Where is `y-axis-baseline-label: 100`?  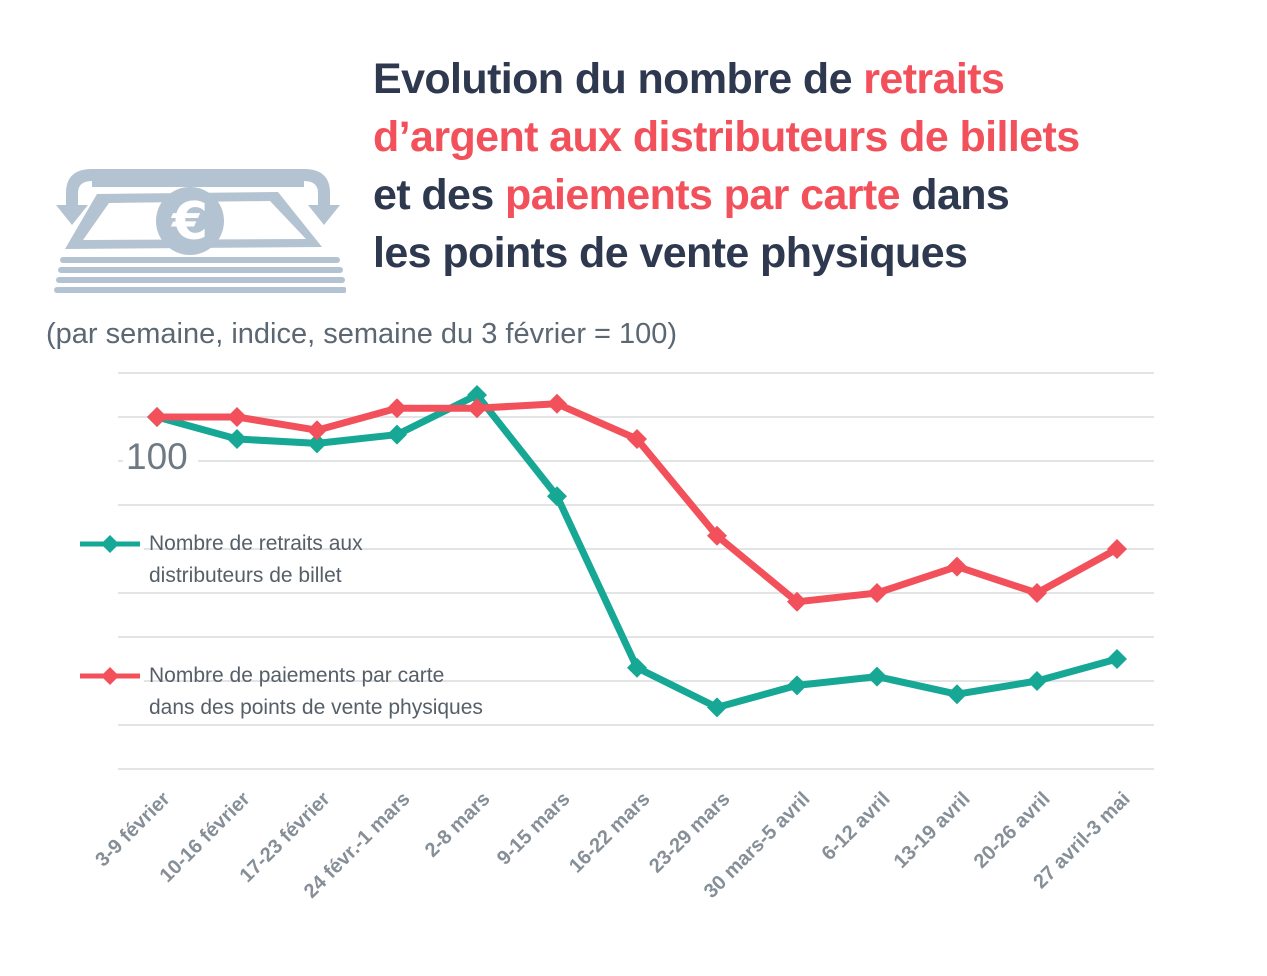 y-axis-baseline-label: 100 is located at coordinates (160, 458).